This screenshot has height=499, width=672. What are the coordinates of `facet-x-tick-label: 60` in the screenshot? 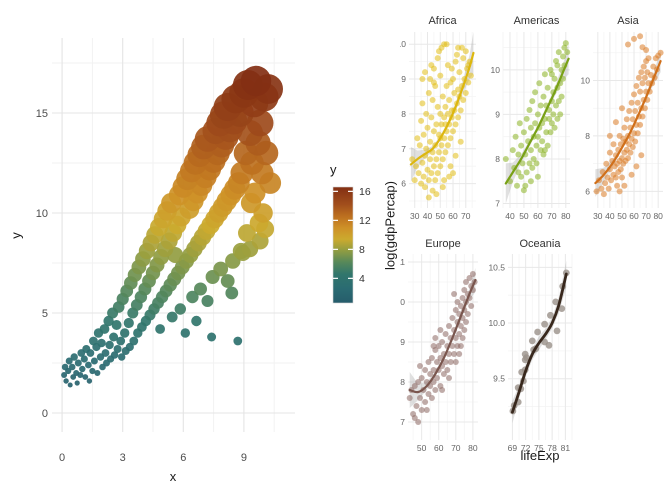 It's located at (453, 216).